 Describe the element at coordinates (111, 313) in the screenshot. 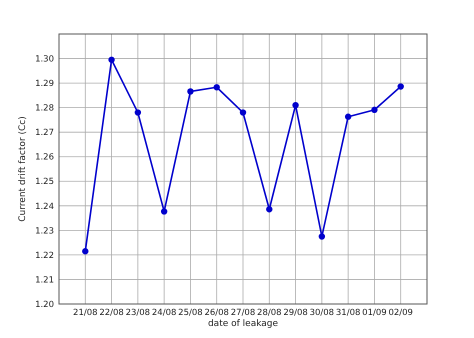

I see `x-tick-label: 22/08` at that location.